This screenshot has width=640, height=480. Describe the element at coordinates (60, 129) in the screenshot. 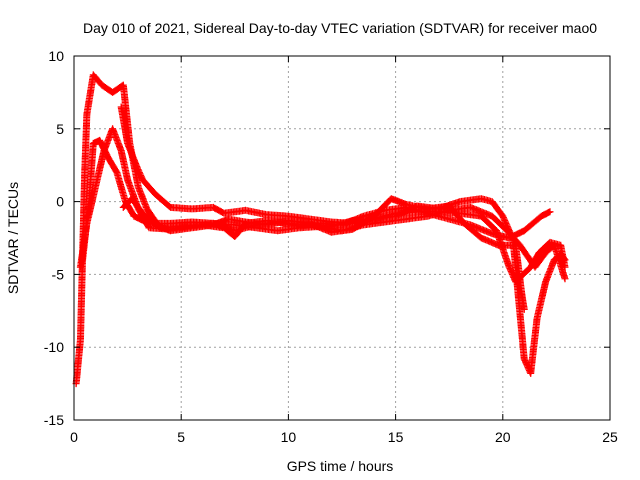

I see `y-tick-label: 5` at that location.